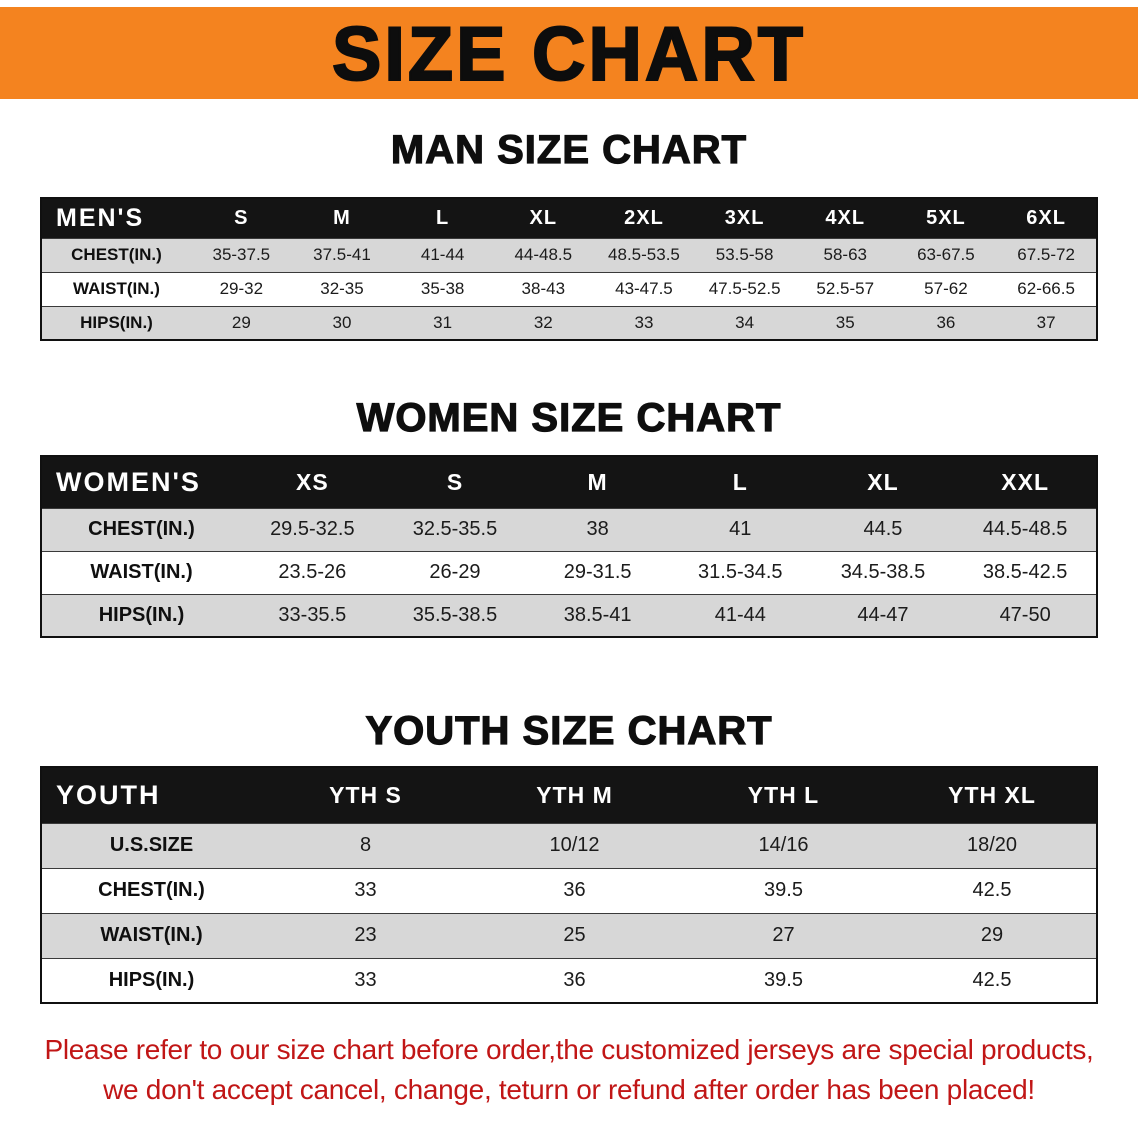 The width and height of the screenshot is (1138, 1139). What do you see at coordinates (342, 322) in the screenshot?
I see `value-cell: 30` at bounding box center [342, 322].